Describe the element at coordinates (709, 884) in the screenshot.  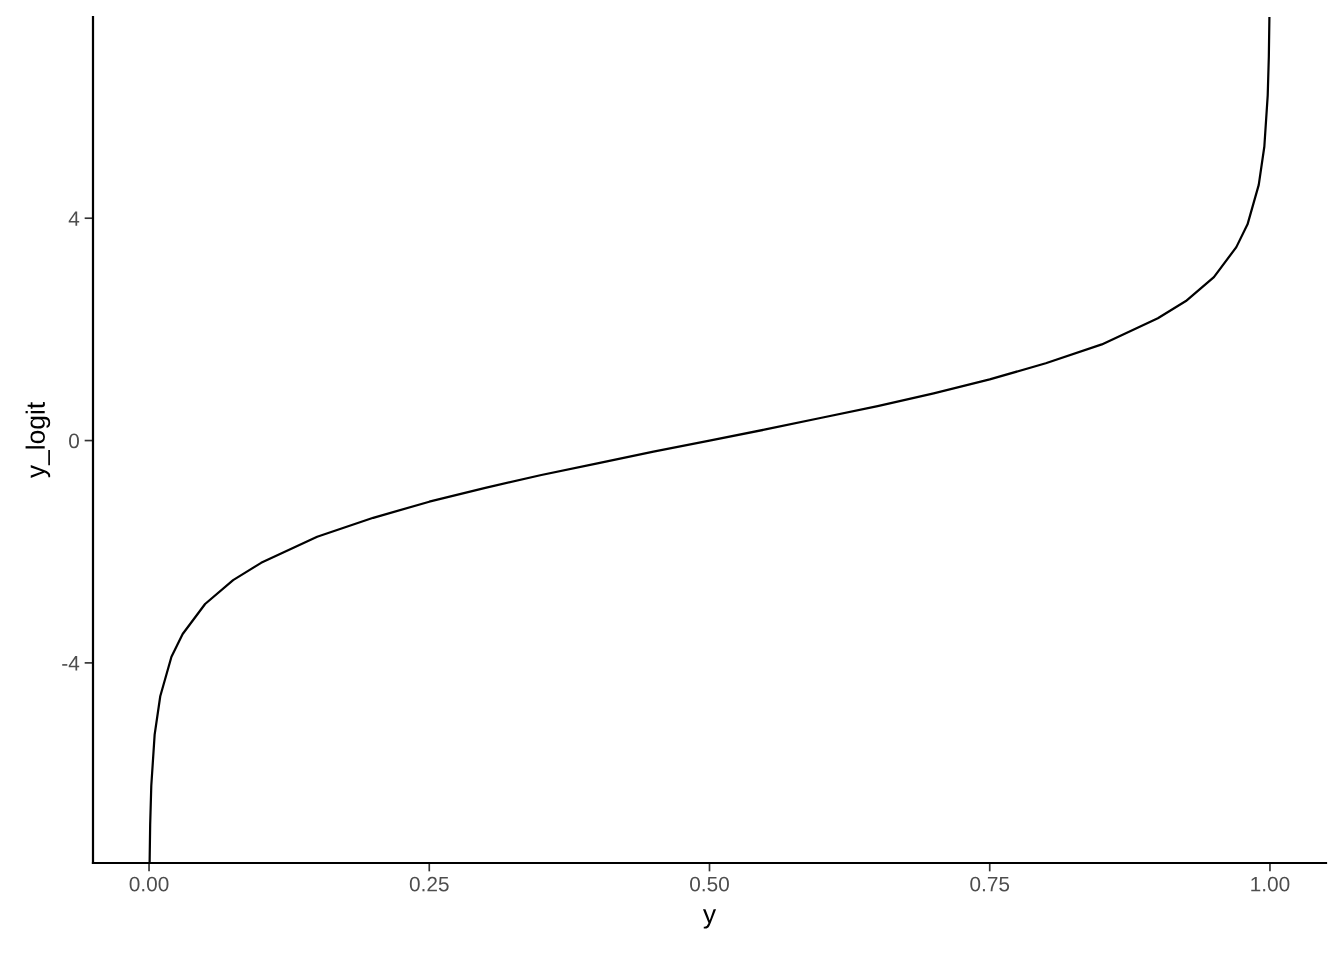
I see `x-tick-label: 0.50` at that location.